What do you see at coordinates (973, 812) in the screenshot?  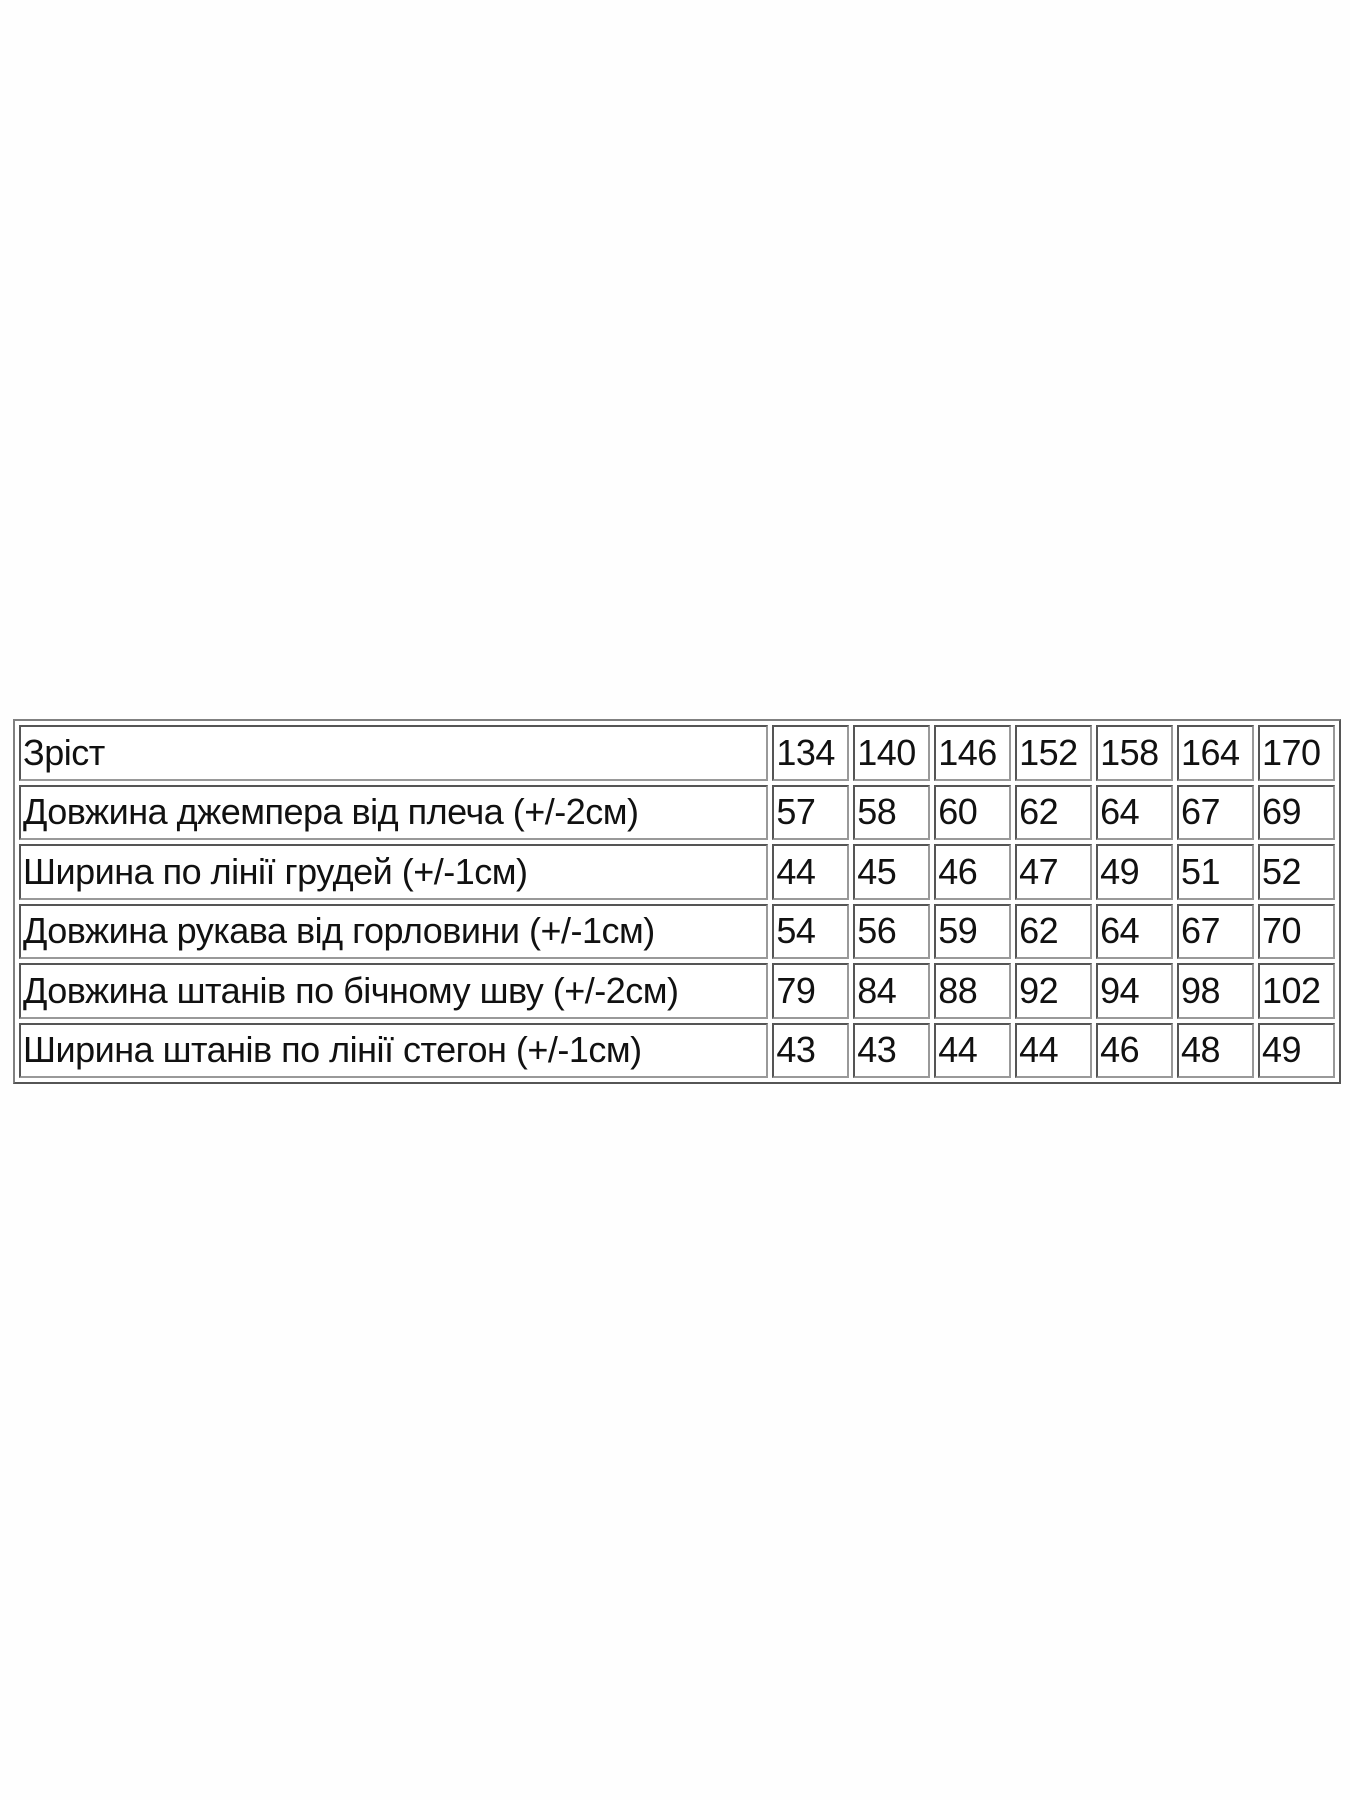 I see `measurement-value-cell: 60` at bounding box center [973, 812].